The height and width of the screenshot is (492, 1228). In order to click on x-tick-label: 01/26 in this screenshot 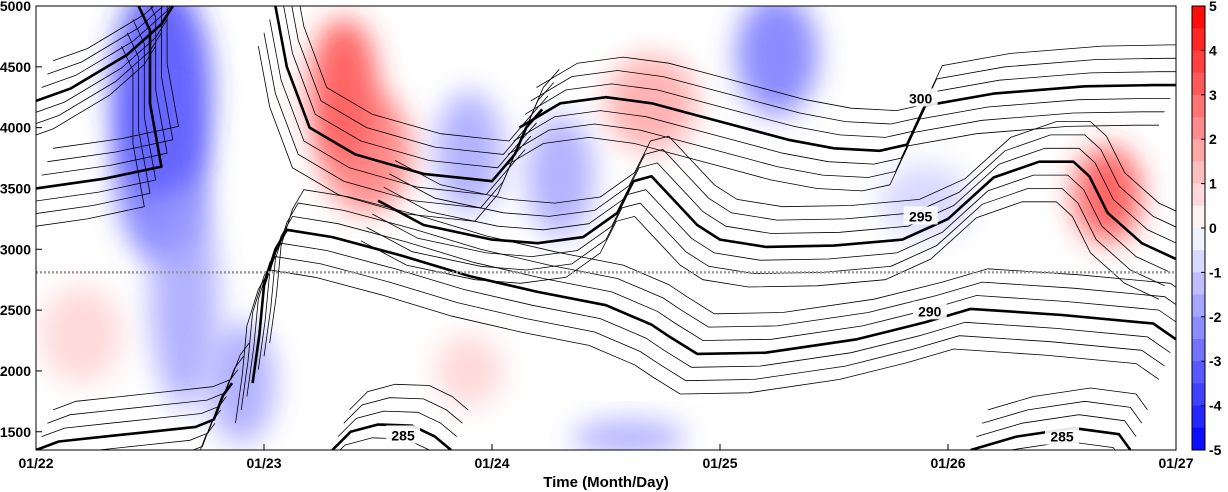, I will do `click(947, 463)`.